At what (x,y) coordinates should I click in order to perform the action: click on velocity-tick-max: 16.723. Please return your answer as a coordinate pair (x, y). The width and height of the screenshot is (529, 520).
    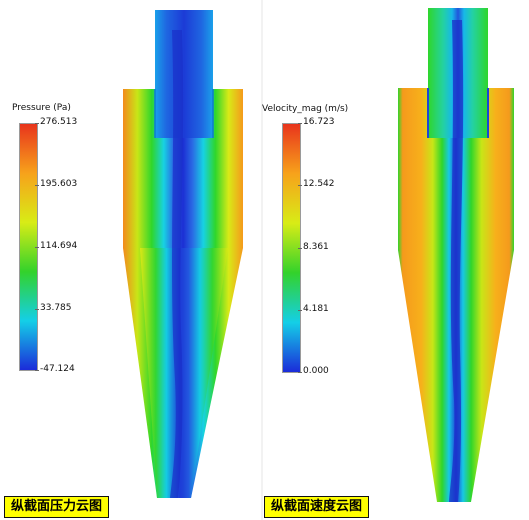
    Looking at the image, I should click on (316, 122).